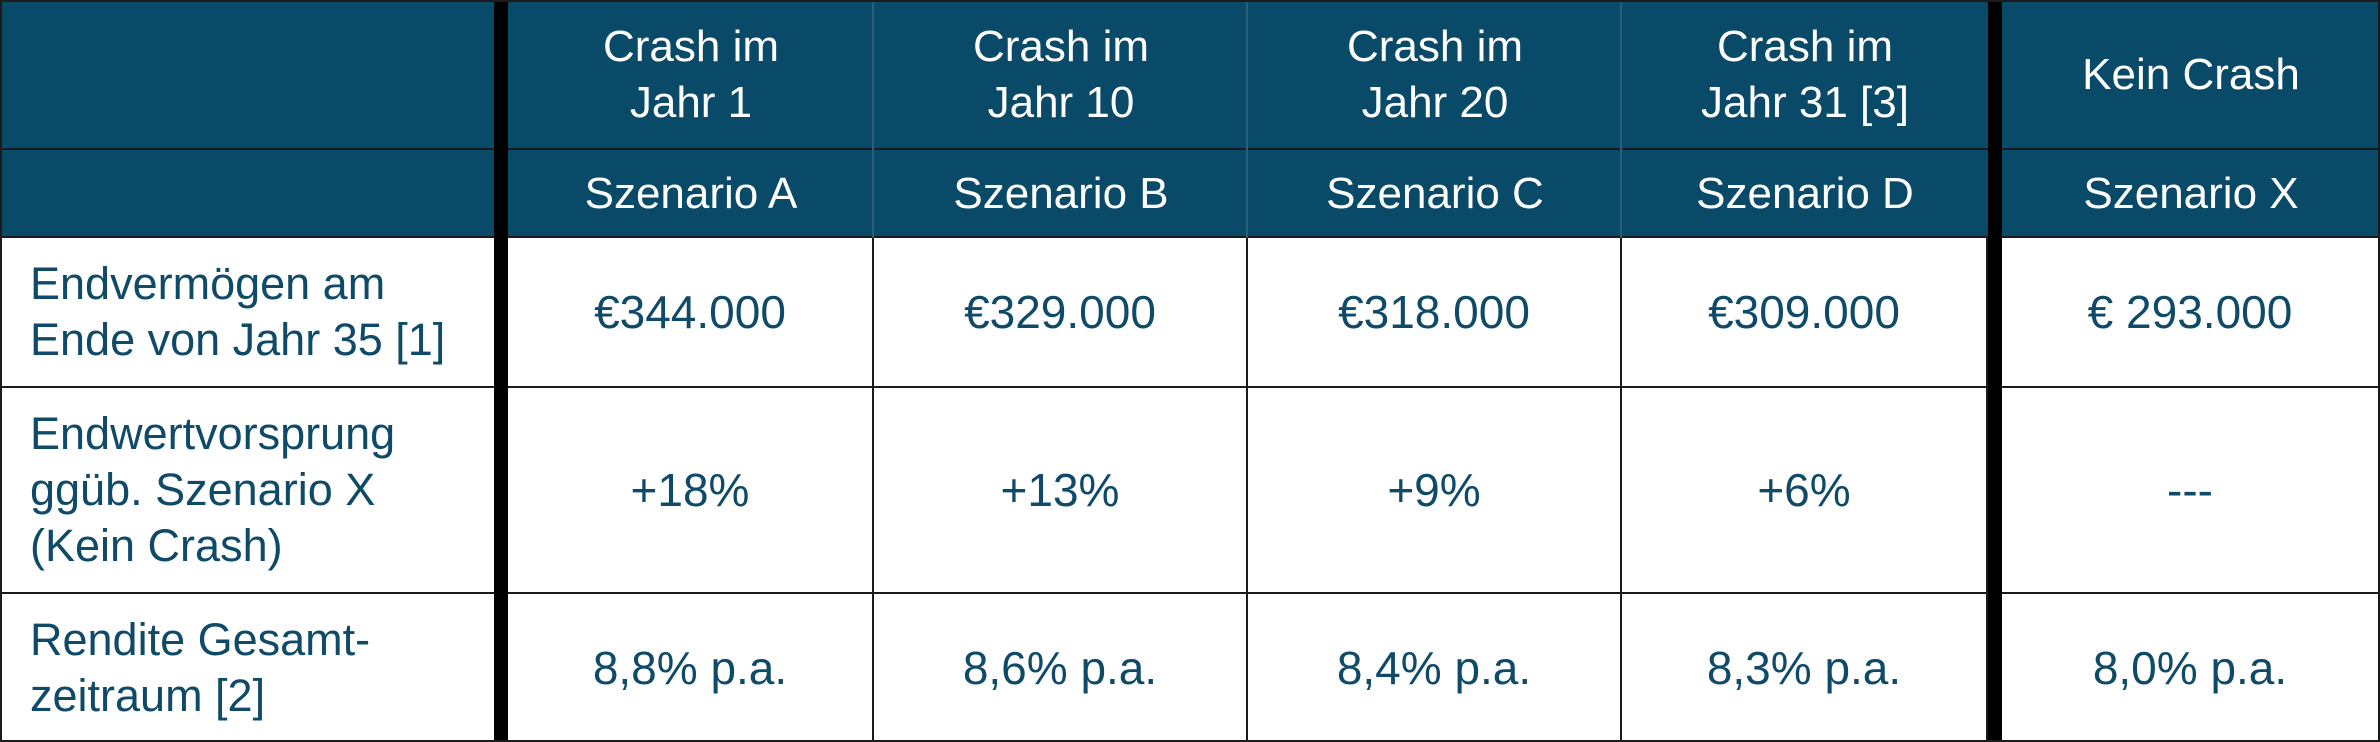  I want to click on table-cell: 8,8% p.a., so click(691, 668).